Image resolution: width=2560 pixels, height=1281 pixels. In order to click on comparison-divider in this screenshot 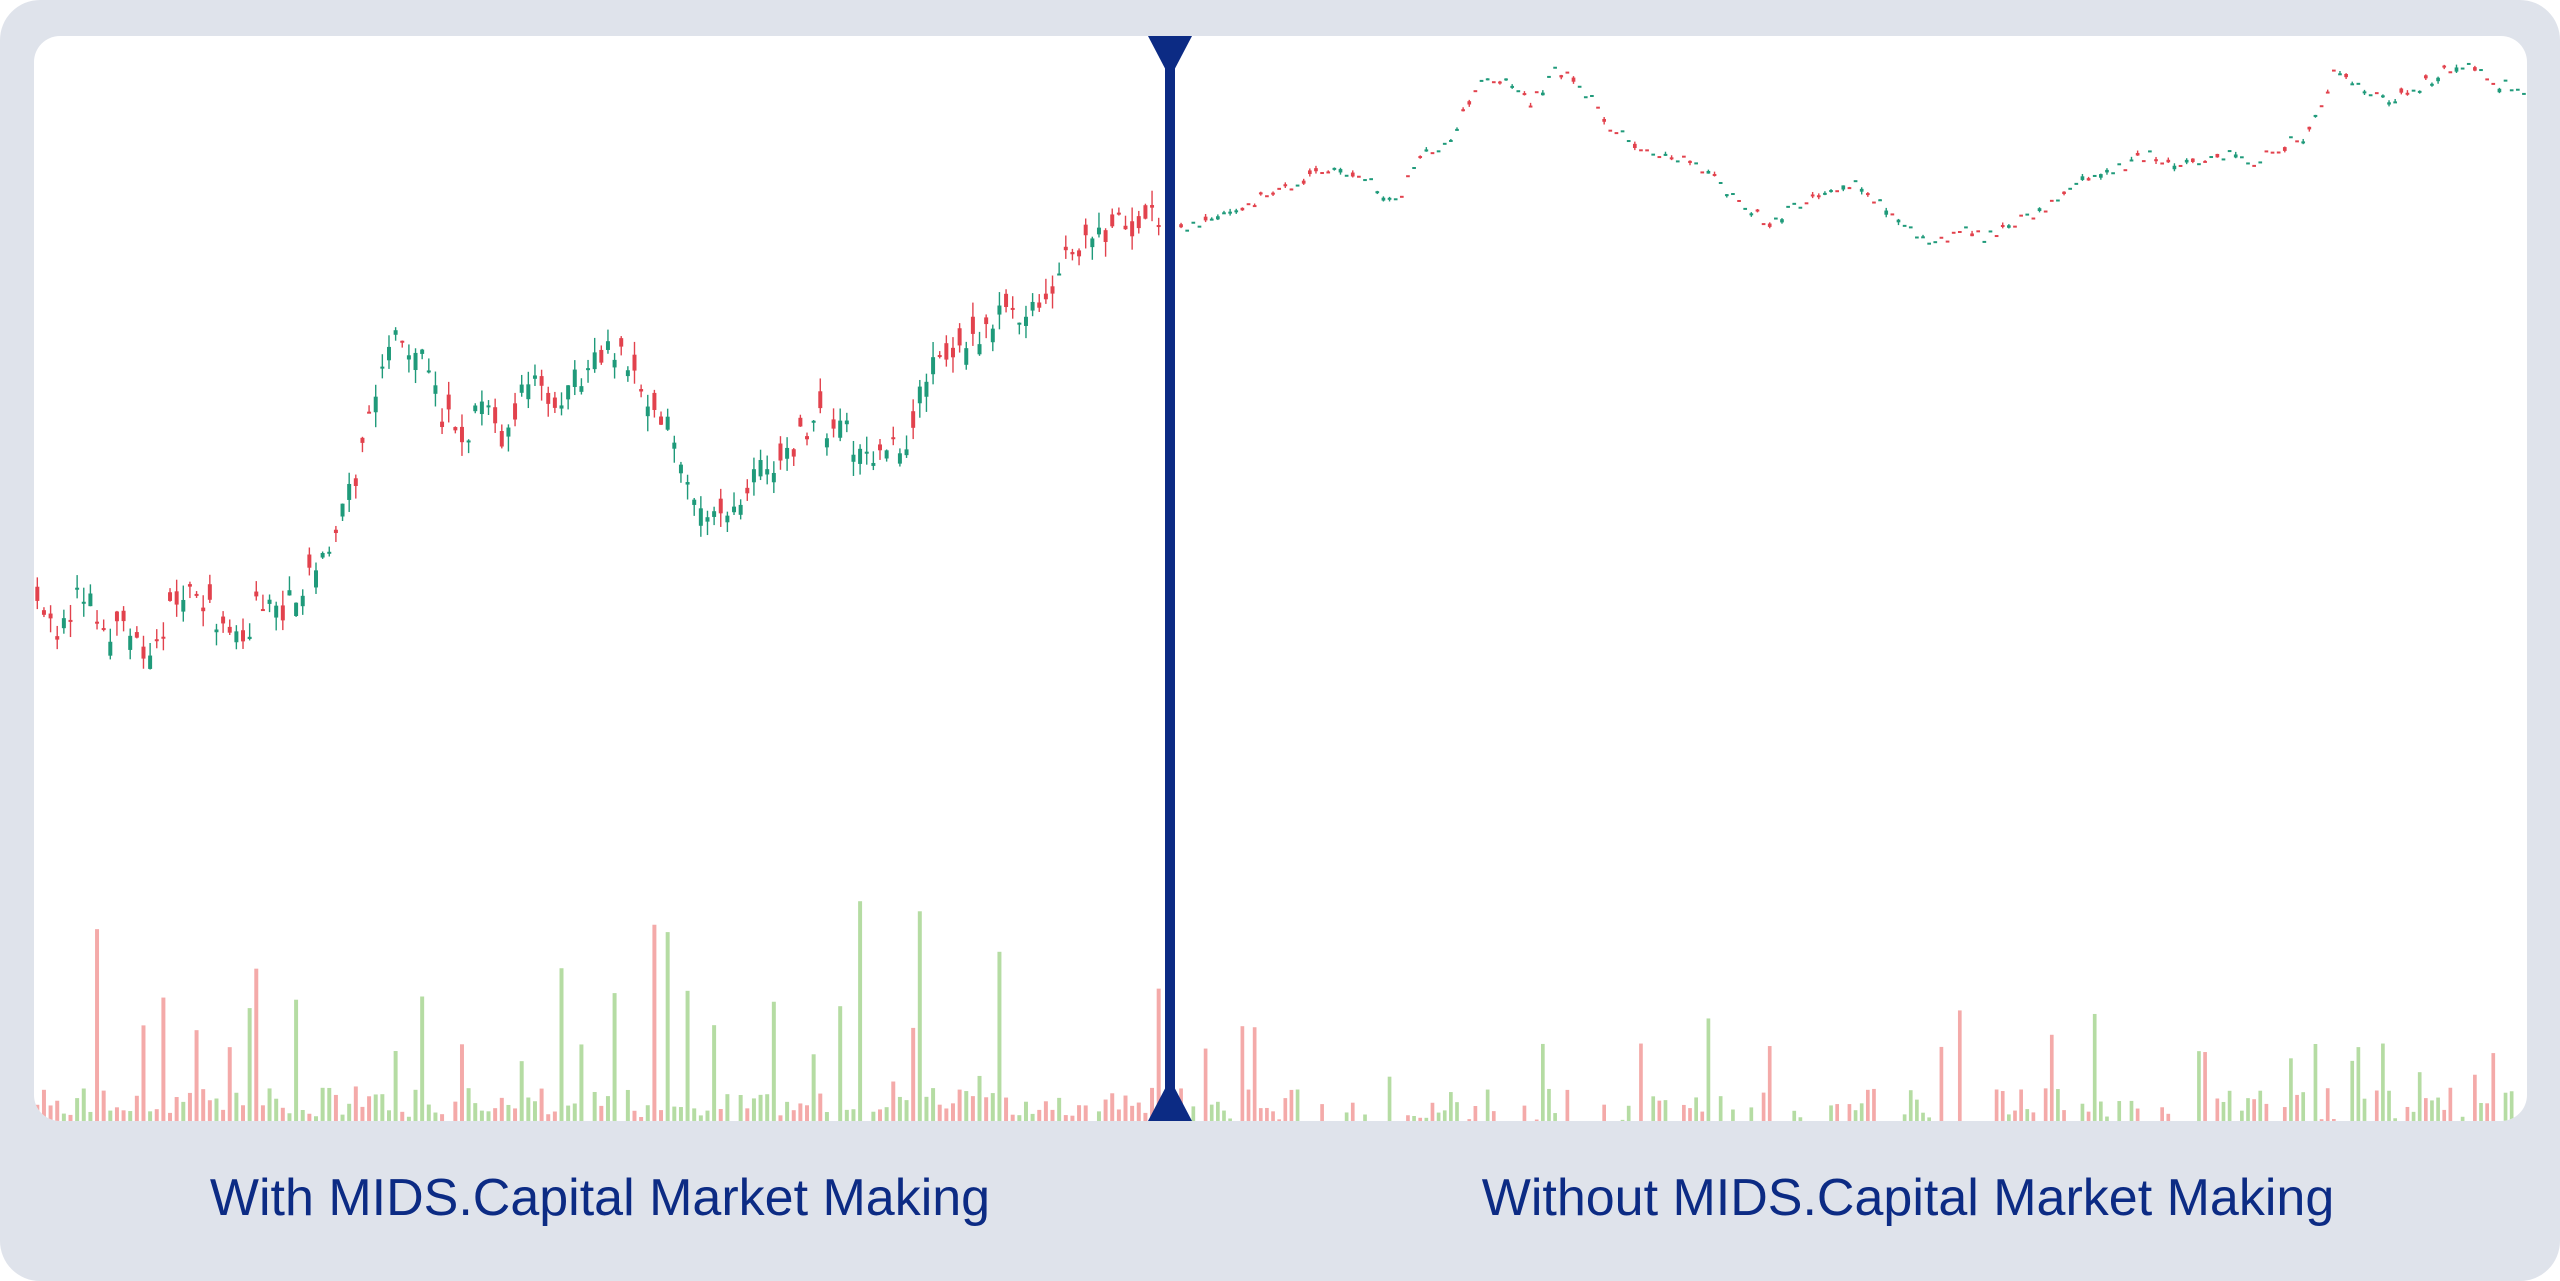, I will do `click(1170, 578)`.